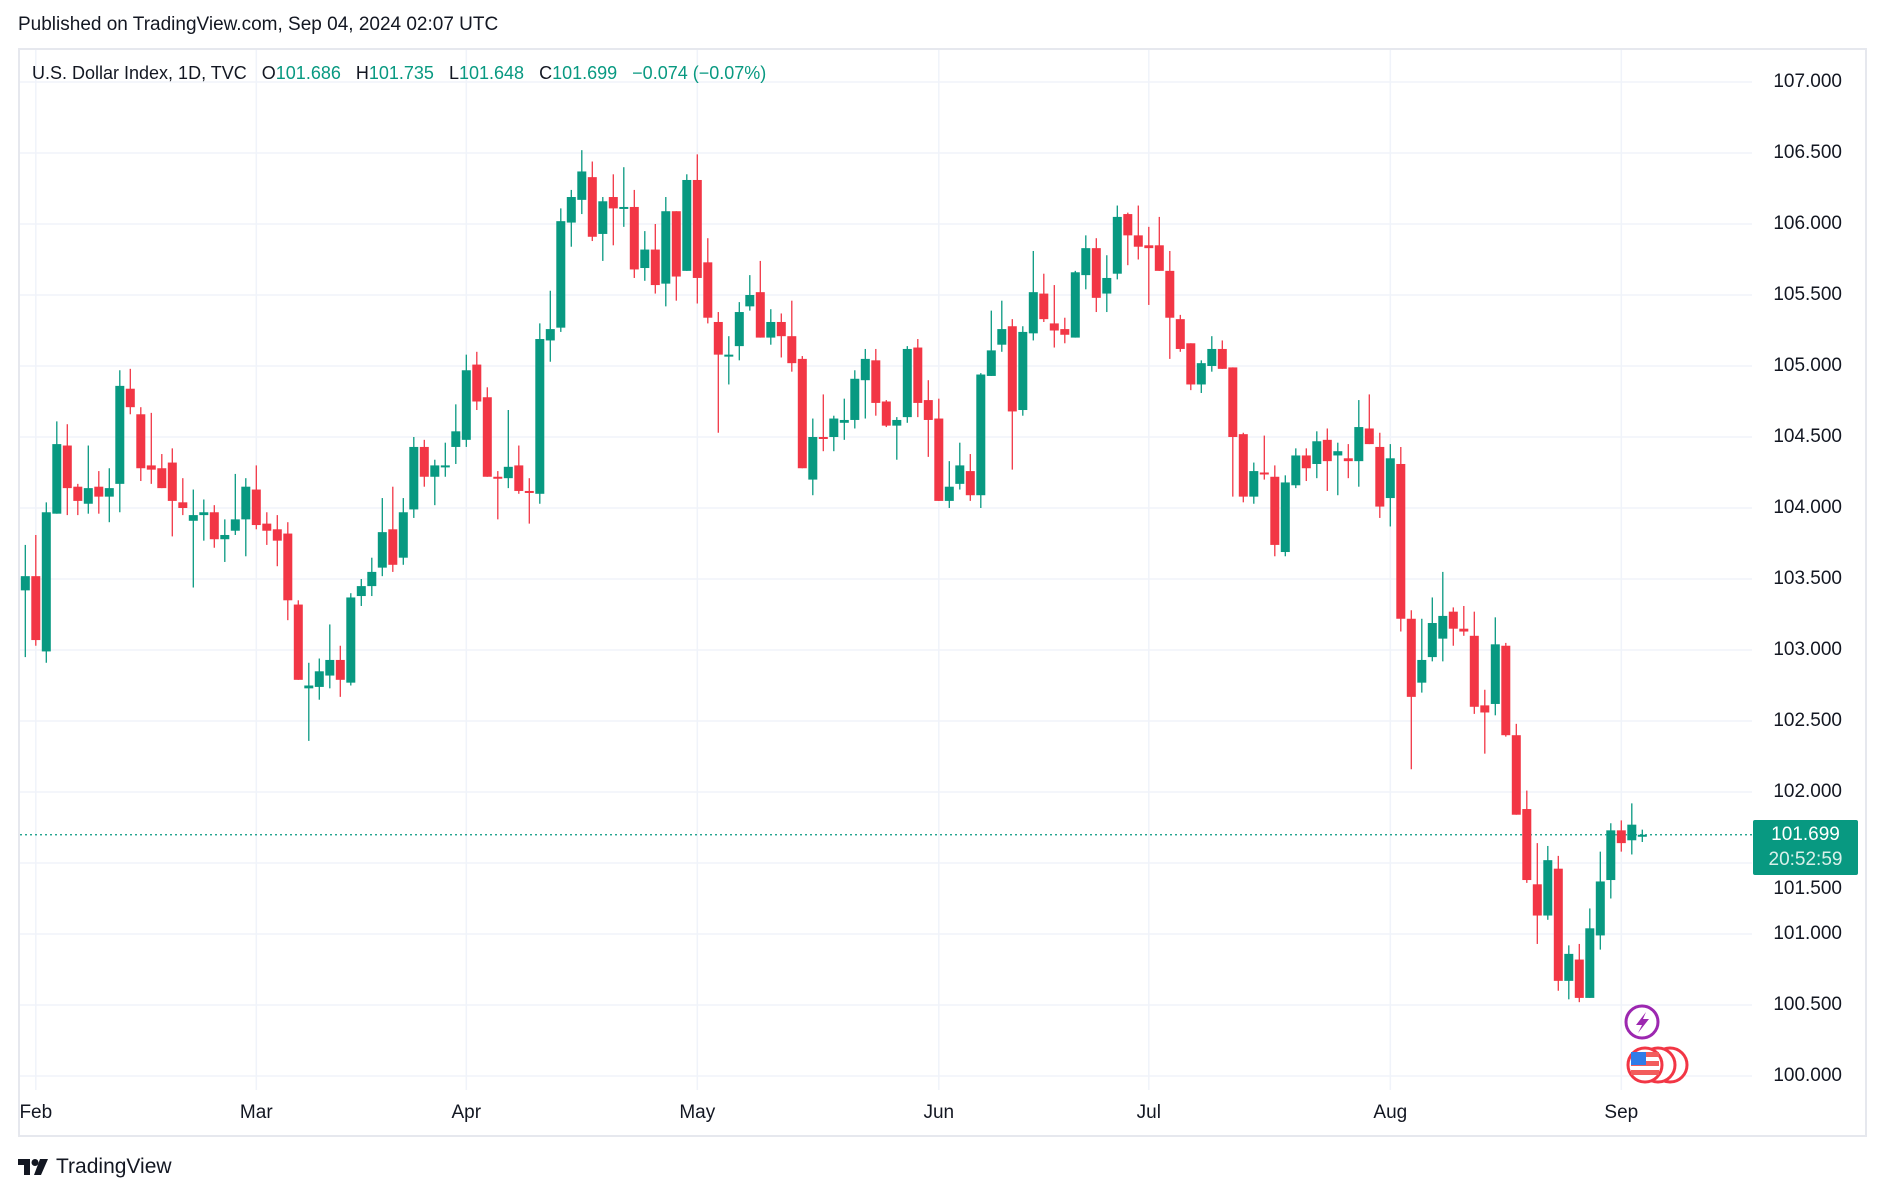 The height and width of the screenshot is (1198, 1885). What do you see at coordinates (1642, 1022) in the screenshot?
I see `lightning-icon` at bounding box center [1642, 1022].